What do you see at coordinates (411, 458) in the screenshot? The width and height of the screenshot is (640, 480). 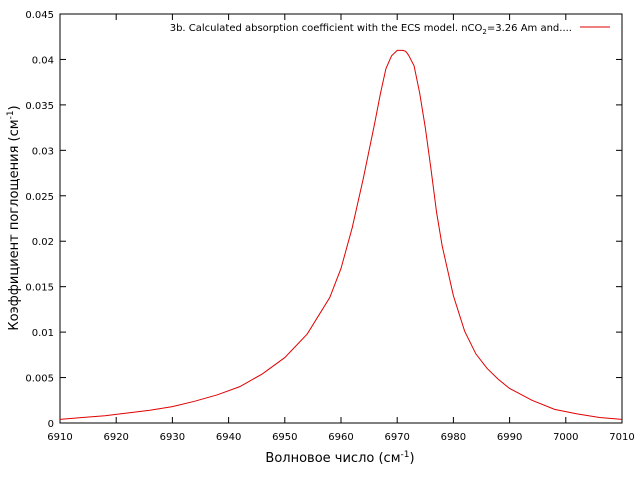 I see `x-axis-label-tail: )` at bounding box center [411, 458].